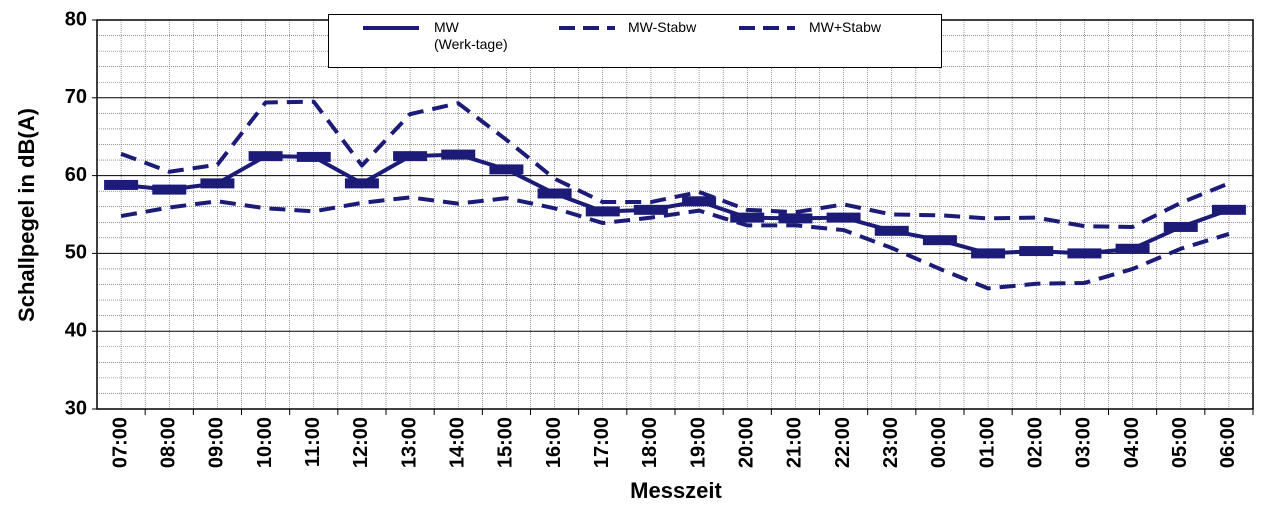  I want to click on x-tick-label: 17:00, so click(602, 442).